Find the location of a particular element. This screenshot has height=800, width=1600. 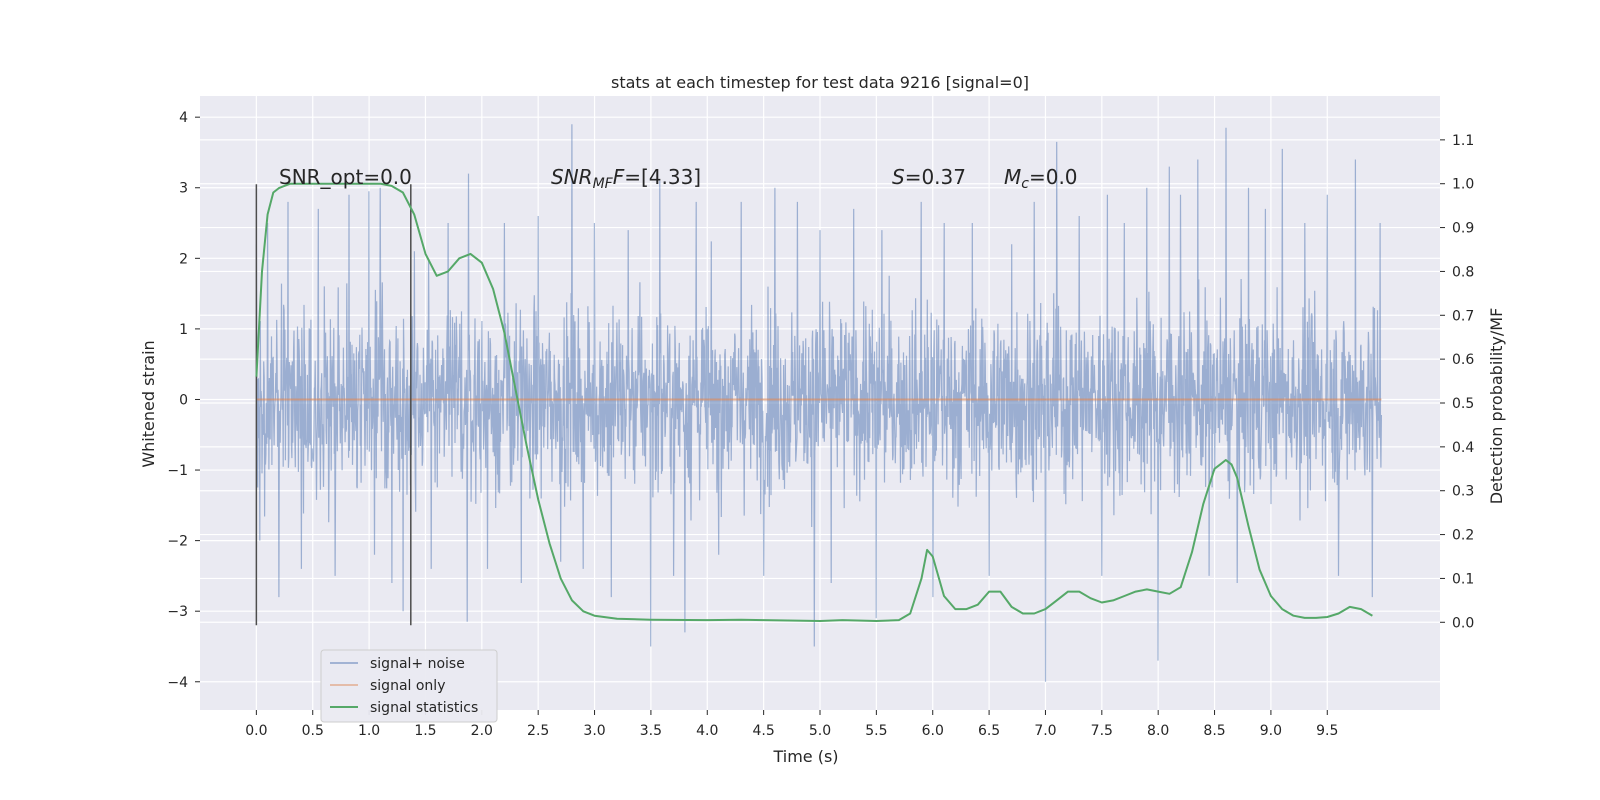

annotation-mc: Mc=0.0 is located at coordinates (1041, 178).